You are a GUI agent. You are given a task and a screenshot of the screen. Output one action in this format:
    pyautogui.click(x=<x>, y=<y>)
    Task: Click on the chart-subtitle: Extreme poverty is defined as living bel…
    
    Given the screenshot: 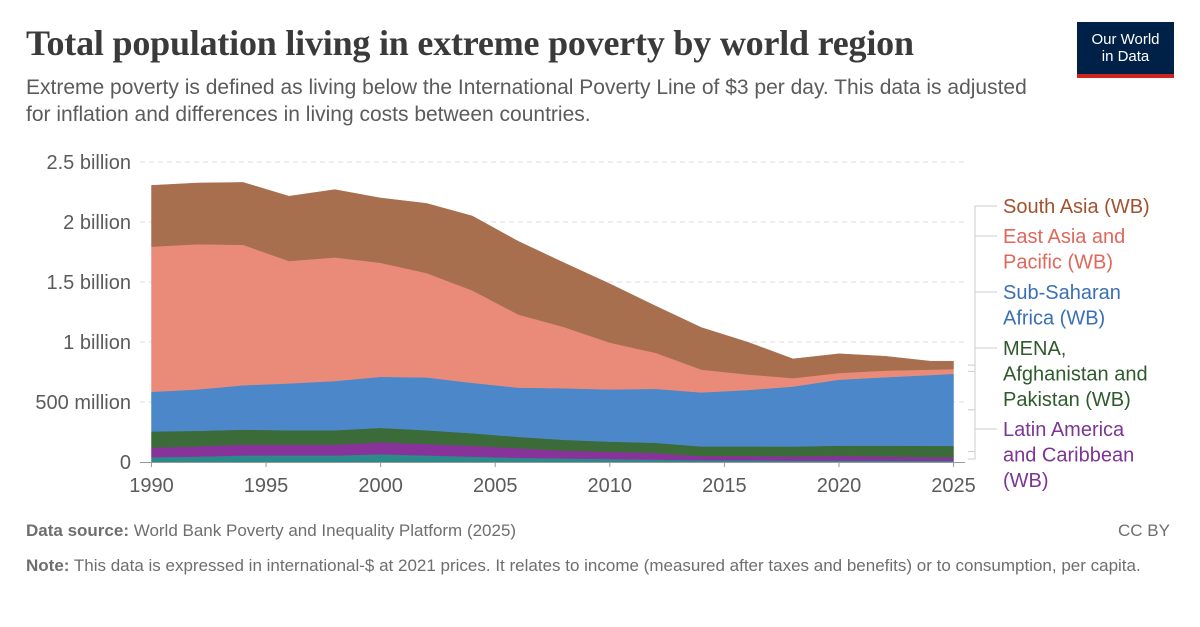 What is the action you would take?
    pyautogui.click(x=526, y=101)
    